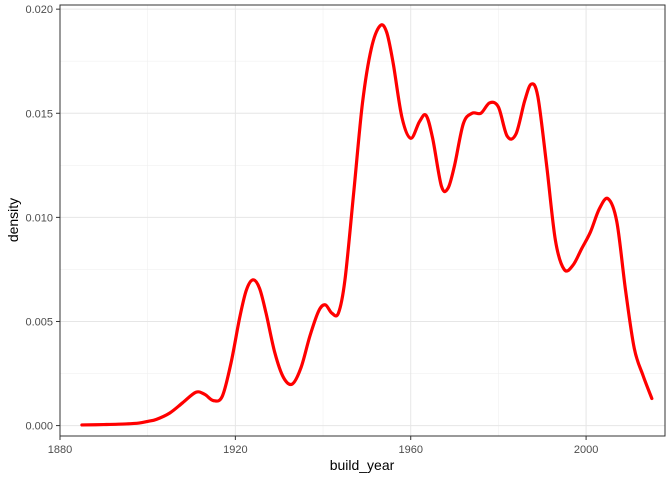  Describe the element at coordinates (410, 450) in the screenshot. I see `x-tick-label: 1960` at that location.